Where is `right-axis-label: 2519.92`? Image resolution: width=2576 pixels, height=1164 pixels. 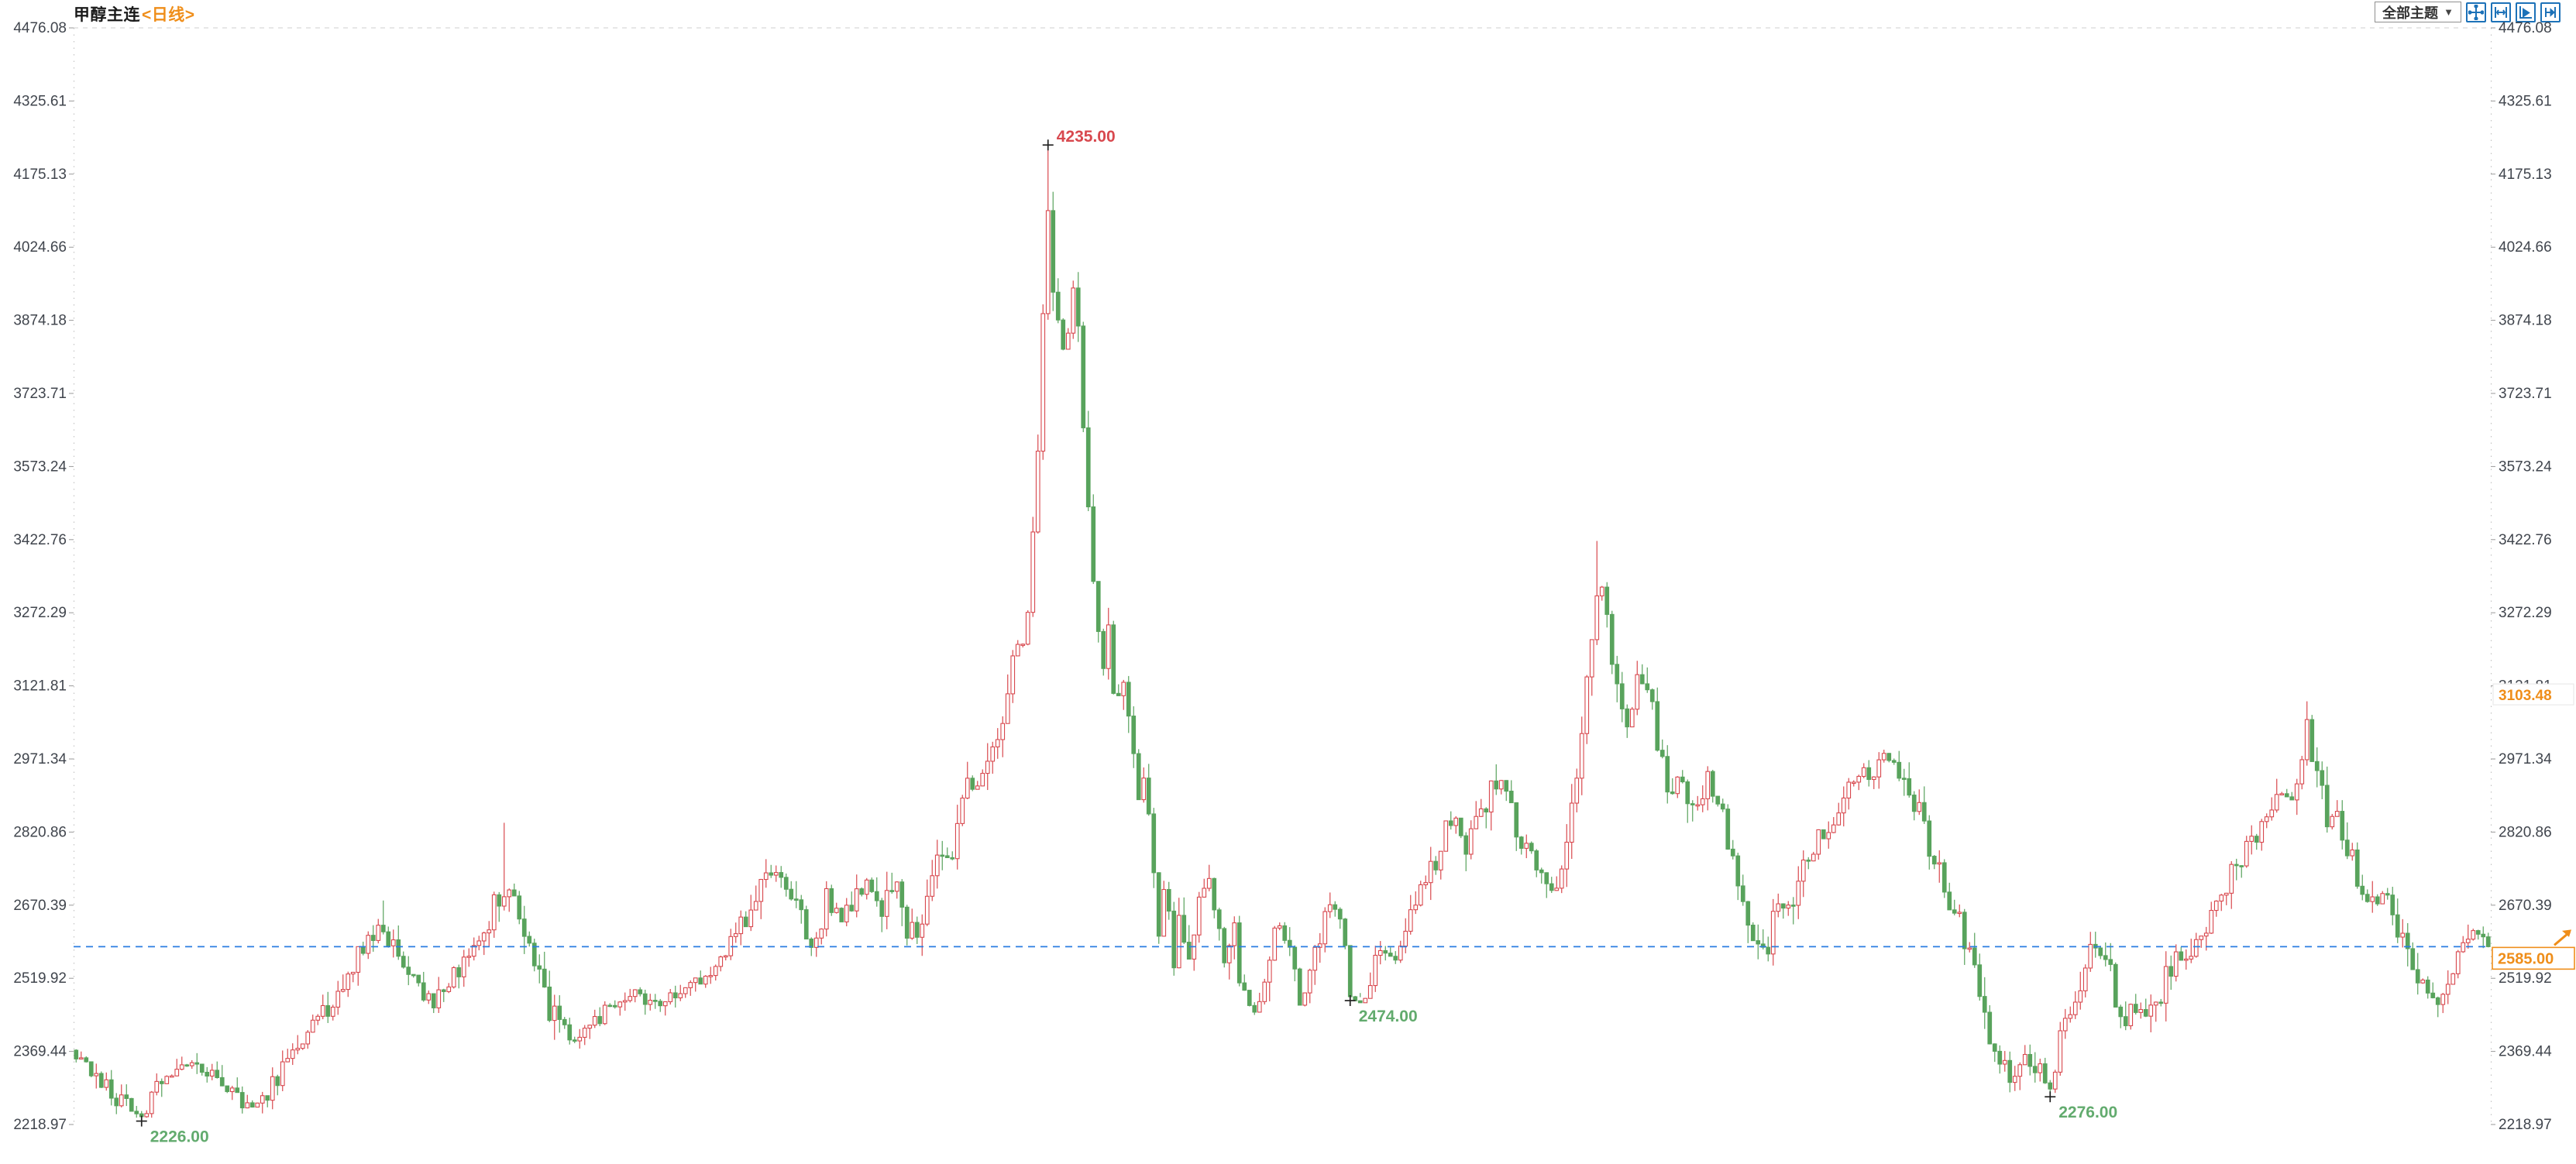 right-axis-label: 2519.92 is located at coordinates (2525, 979).